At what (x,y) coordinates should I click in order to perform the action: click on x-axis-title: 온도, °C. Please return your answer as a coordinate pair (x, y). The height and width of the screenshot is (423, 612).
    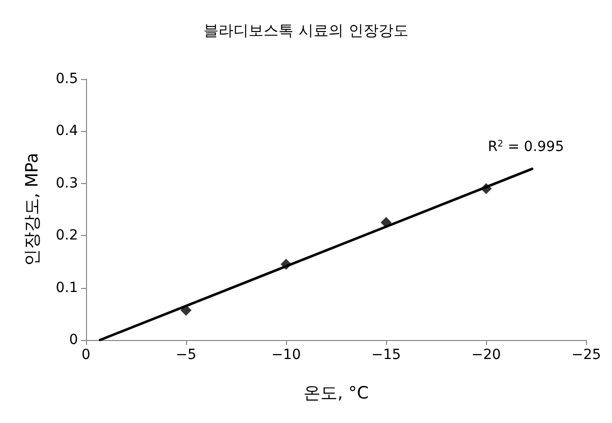
    Looking at the image, I should click on (336, 394).